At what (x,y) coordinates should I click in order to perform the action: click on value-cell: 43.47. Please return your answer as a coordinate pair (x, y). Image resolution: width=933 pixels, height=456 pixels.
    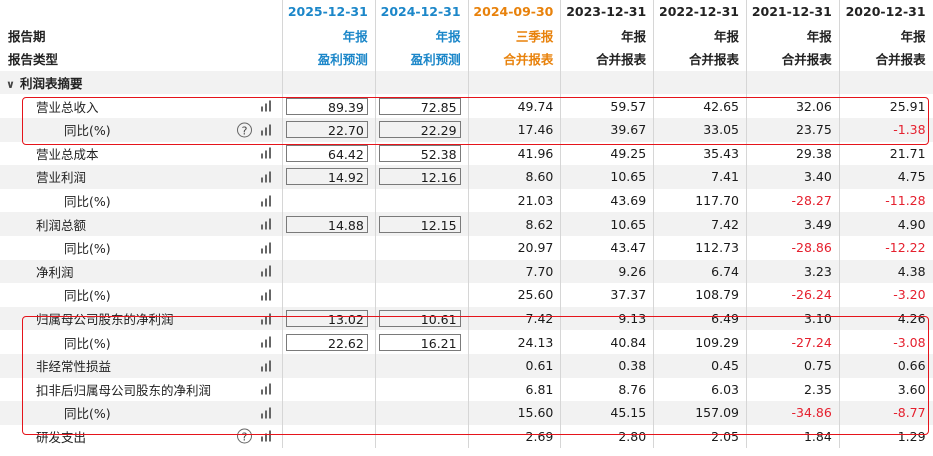
    Looking at the image, I should click on (608, 247).